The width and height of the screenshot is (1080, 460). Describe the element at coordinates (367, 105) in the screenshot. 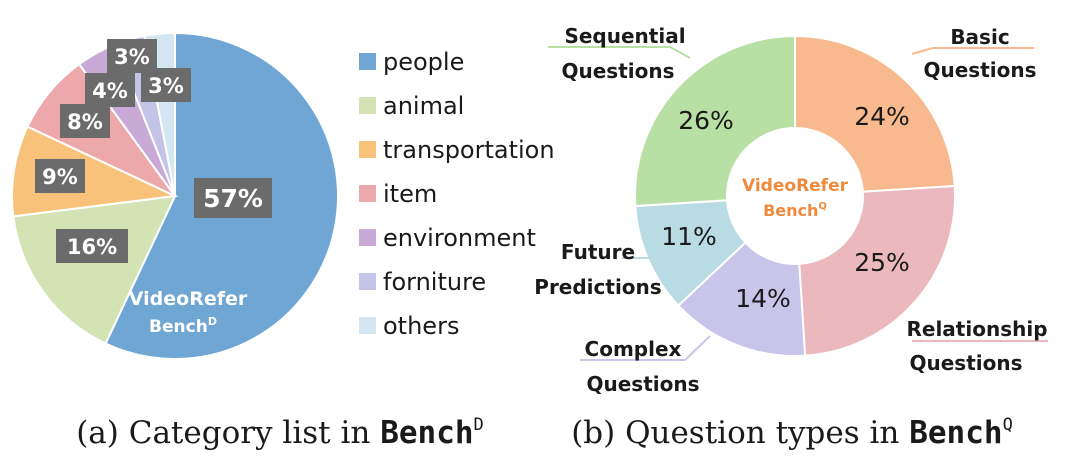

I see `legend-swatch-animal` at that location.